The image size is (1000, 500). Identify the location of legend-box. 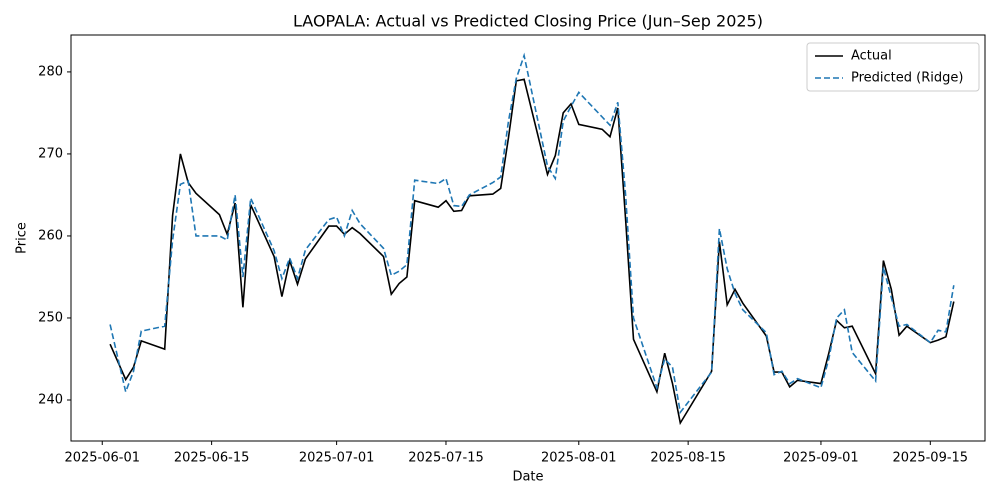
(893, 67).